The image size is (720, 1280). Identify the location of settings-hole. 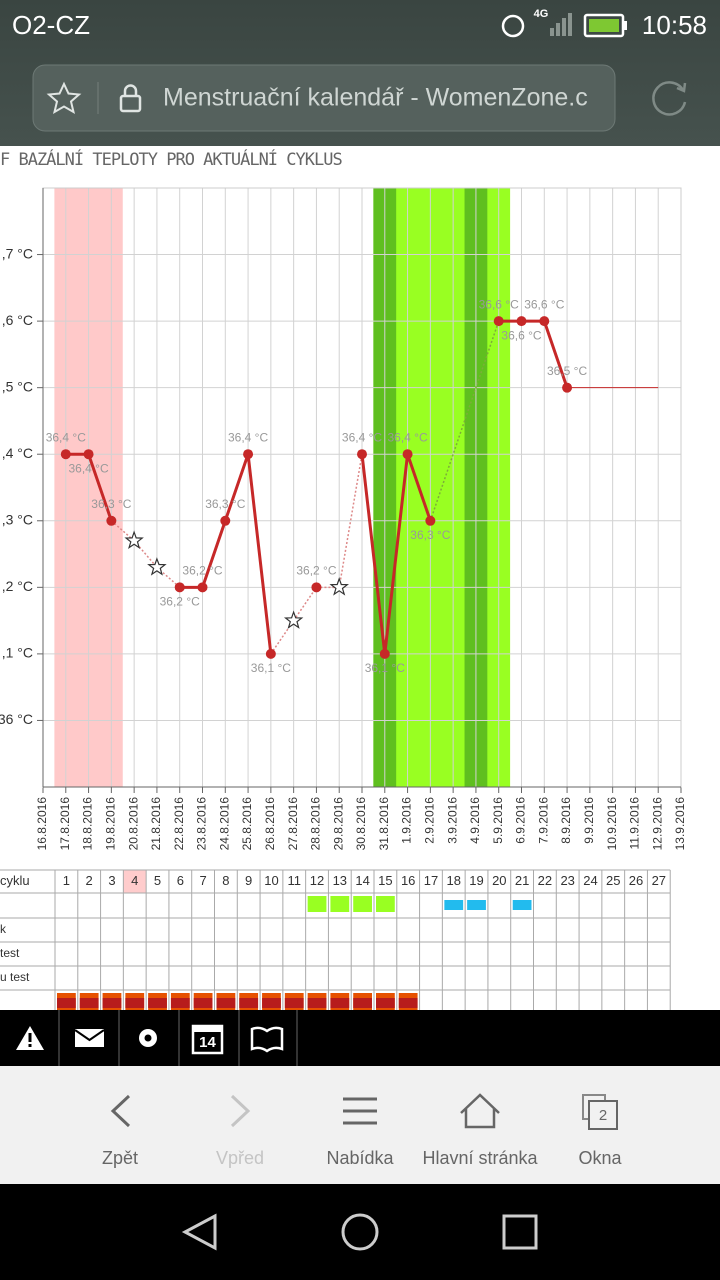
(148, 1038).